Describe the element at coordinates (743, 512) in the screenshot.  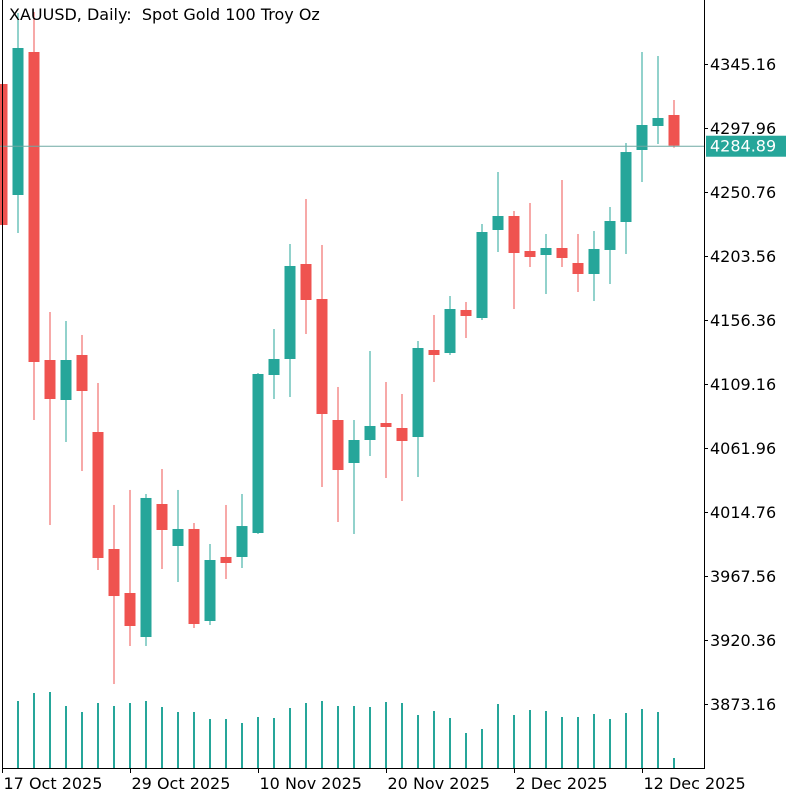
I see `y-tick-label: 4014.76` at that location.